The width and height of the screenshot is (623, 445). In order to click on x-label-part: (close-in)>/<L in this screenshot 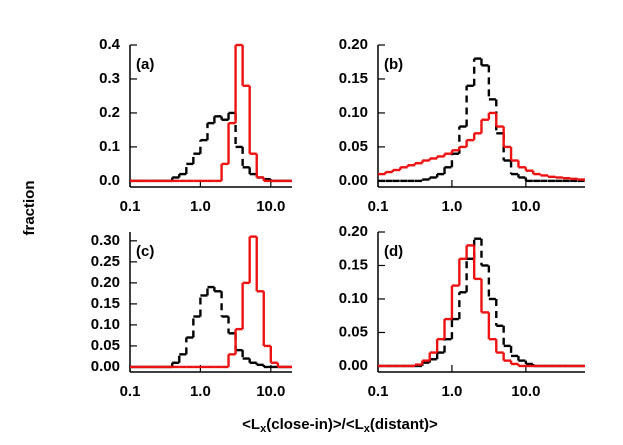, I will do `click(315, 424)`.